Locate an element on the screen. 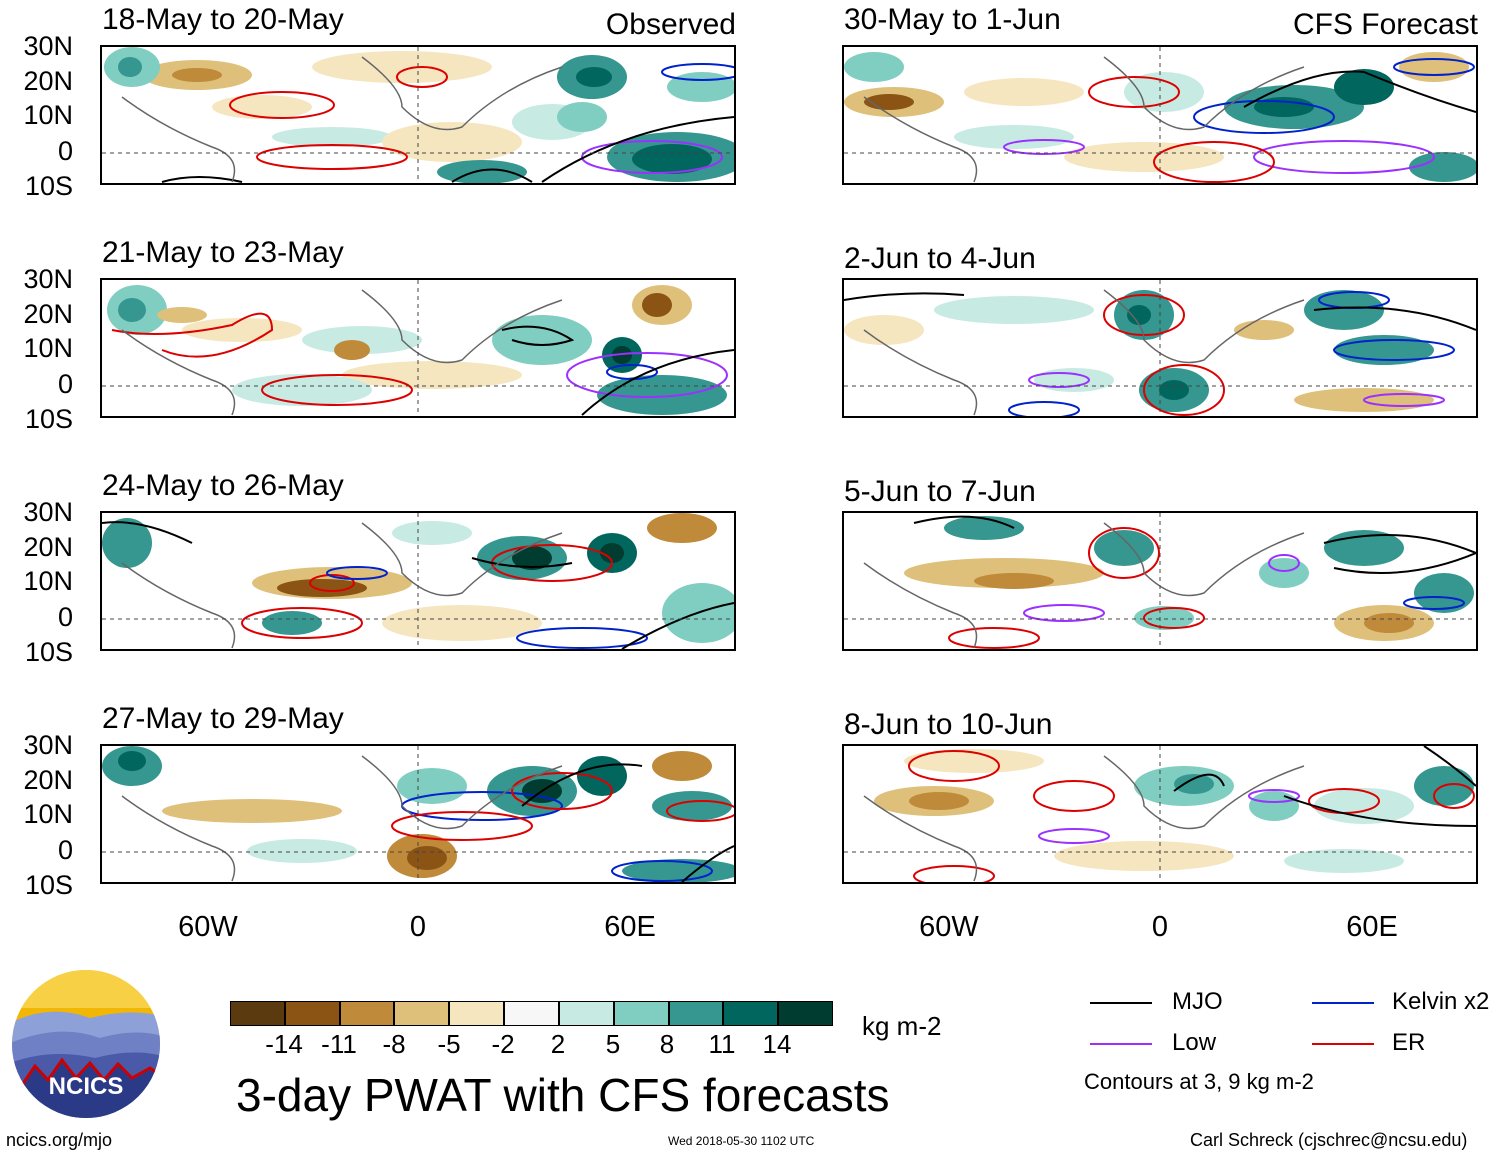 Image resolution: width=1510 pixels, height=1158 pixels. colorbar-label: 14 is located at coordinates (777, 1044).